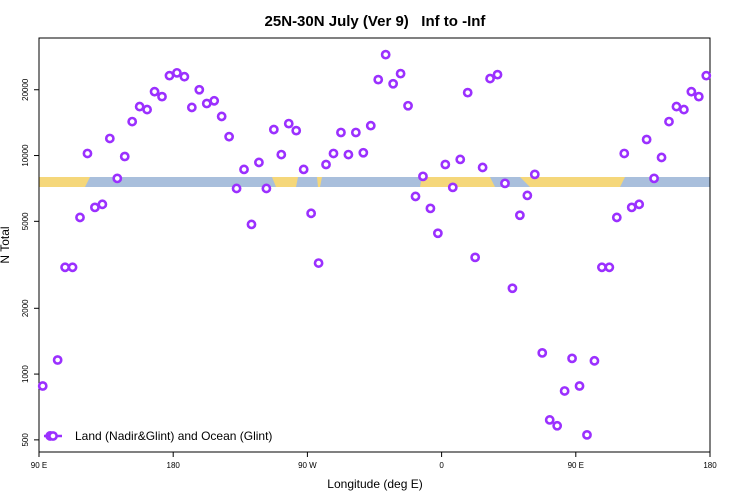 This screenshot has height=500, width=750. Describe the element at coordinates (374, 484) in the screenshot. I see `x-axis-label: Longitude (deg E)` at that location.